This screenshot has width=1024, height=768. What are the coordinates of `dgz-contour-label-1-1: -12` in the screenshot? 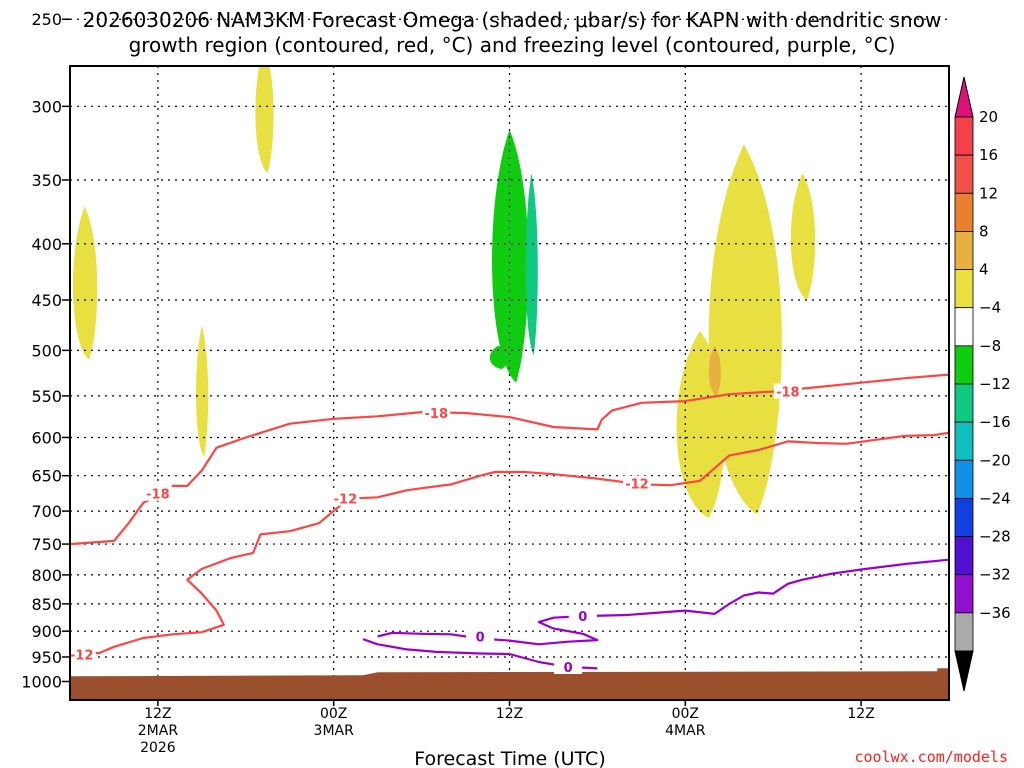 It's located at (346, 500).